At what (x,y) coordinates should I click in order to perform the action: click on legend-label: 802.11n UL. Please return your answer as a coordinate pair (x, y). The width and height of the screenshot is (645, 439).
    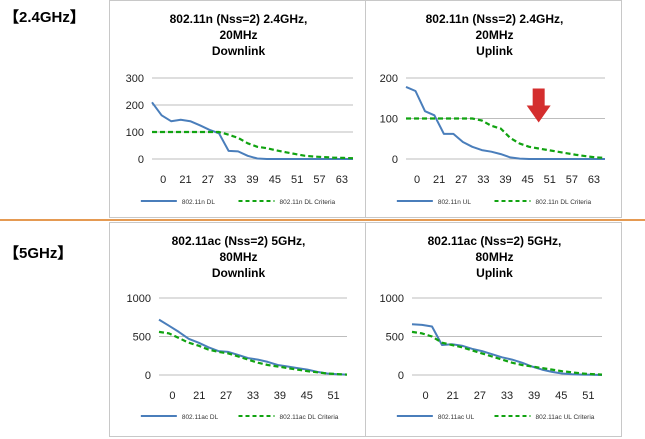
    Looking at the image, I should click on (455, 202).